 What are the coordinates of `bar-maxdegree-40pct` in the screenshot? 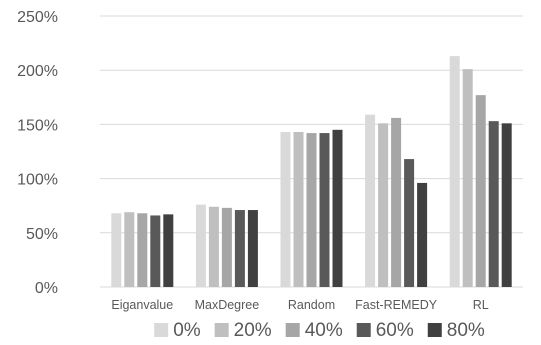 It's located at (226, 247).